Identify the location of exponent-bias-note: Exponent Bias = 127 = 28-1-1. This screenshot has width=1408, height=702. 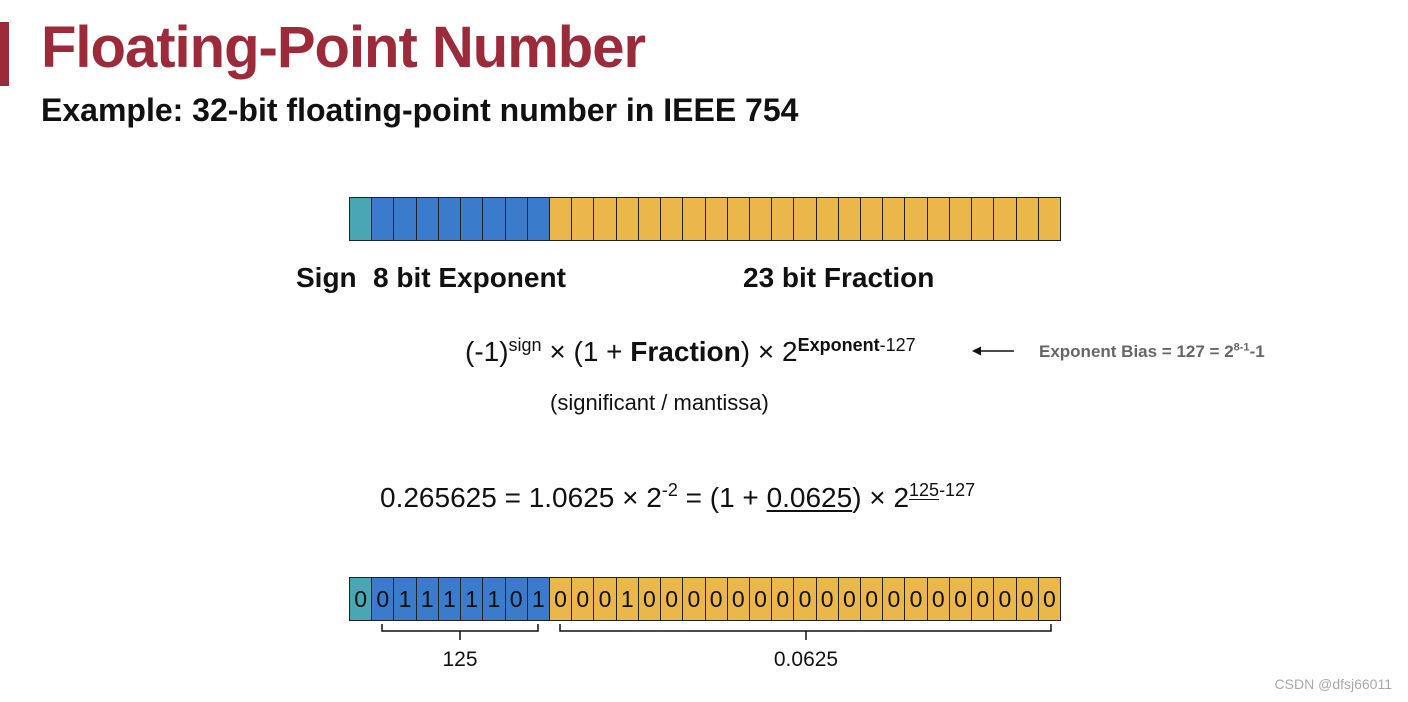
(1152, 352).